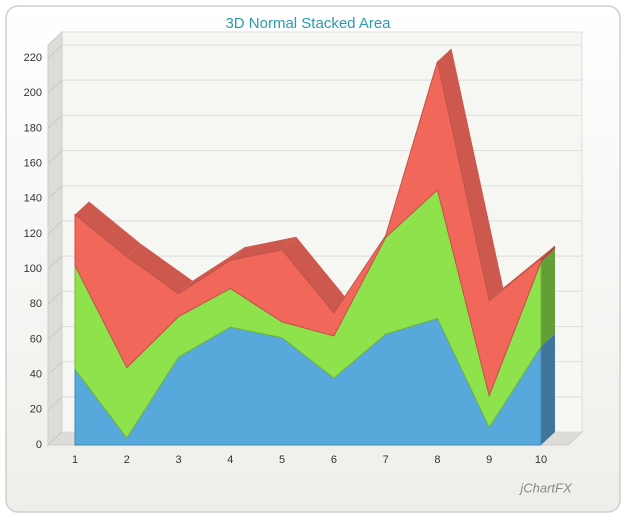  I want to click on y-tick-label: 120, so click(33, 234).